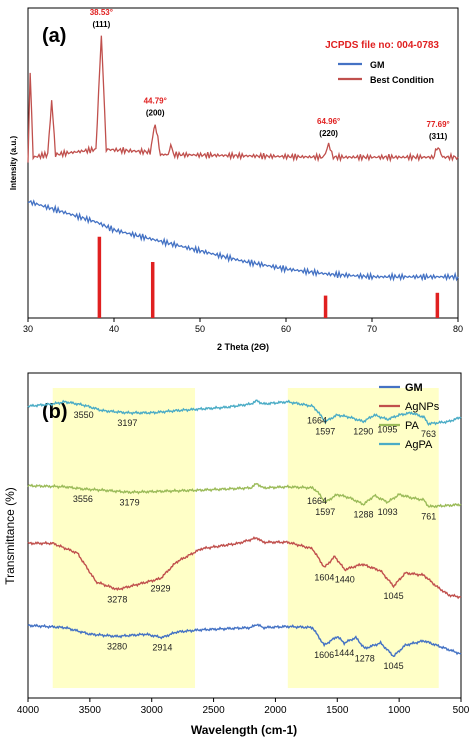 This screenshot has width=474, height=746. I want to click on panel-b-x-tick-label: 1000, so click(399, 710).